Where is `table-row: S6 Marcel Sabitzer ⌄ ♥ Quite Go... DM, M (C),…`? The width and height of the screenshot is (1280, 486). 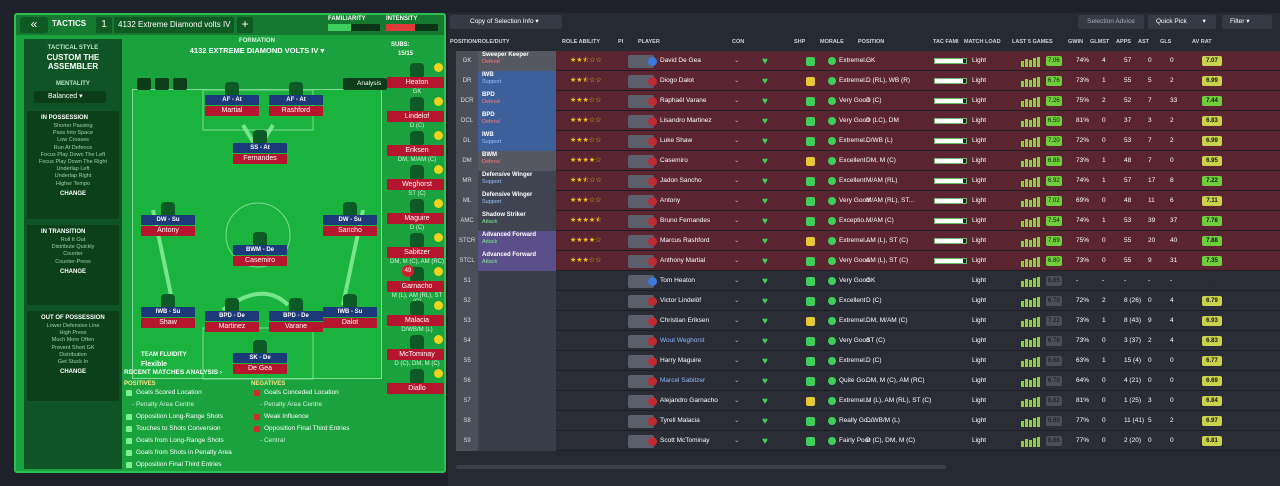
table-row: S6 Marcel Sabitzer ⌄ ♥ Quite Go... DM, M (C),… is located at coordinates (868, 381).